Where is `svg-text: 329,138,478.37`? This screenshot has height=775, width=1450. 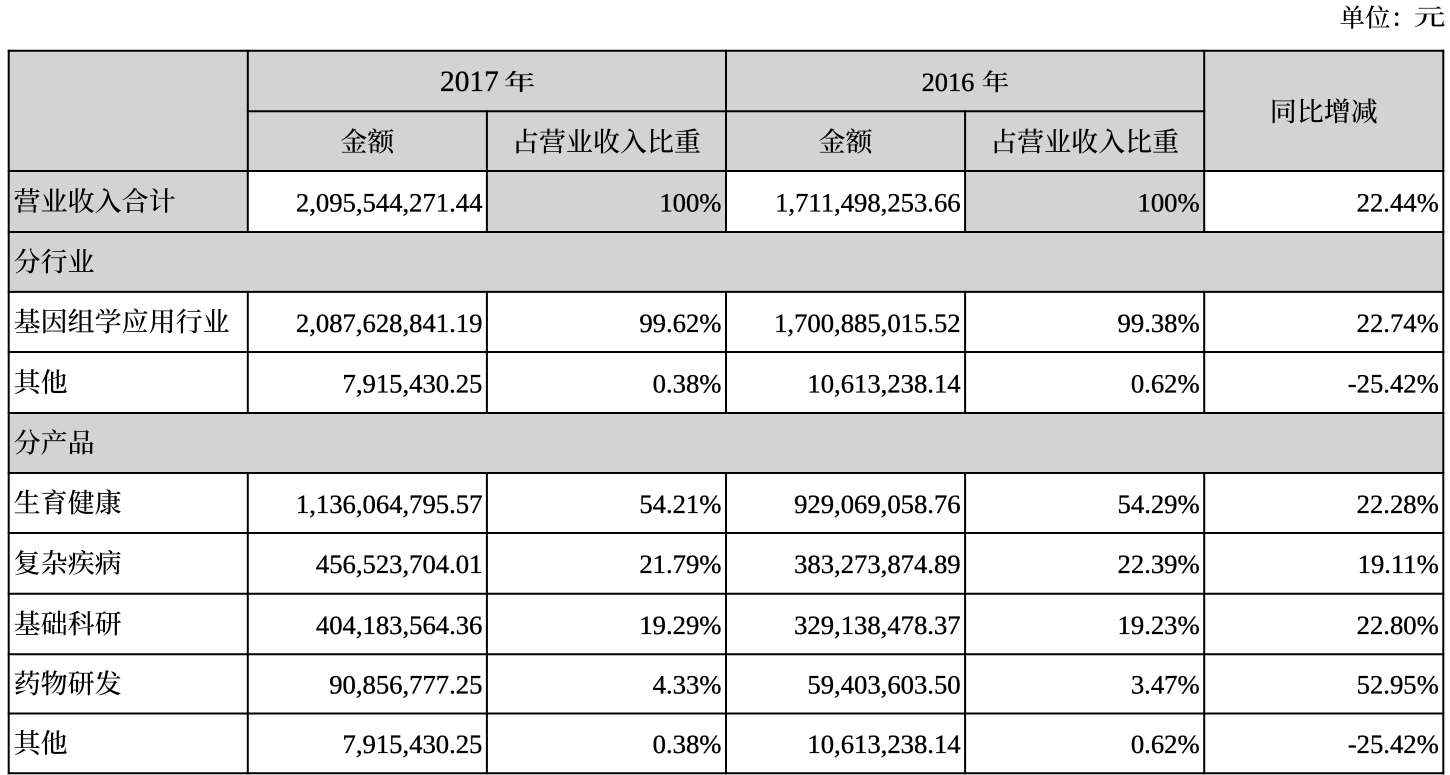
svg-text: 329,138,478.37 is located at coordinates (877, 625).